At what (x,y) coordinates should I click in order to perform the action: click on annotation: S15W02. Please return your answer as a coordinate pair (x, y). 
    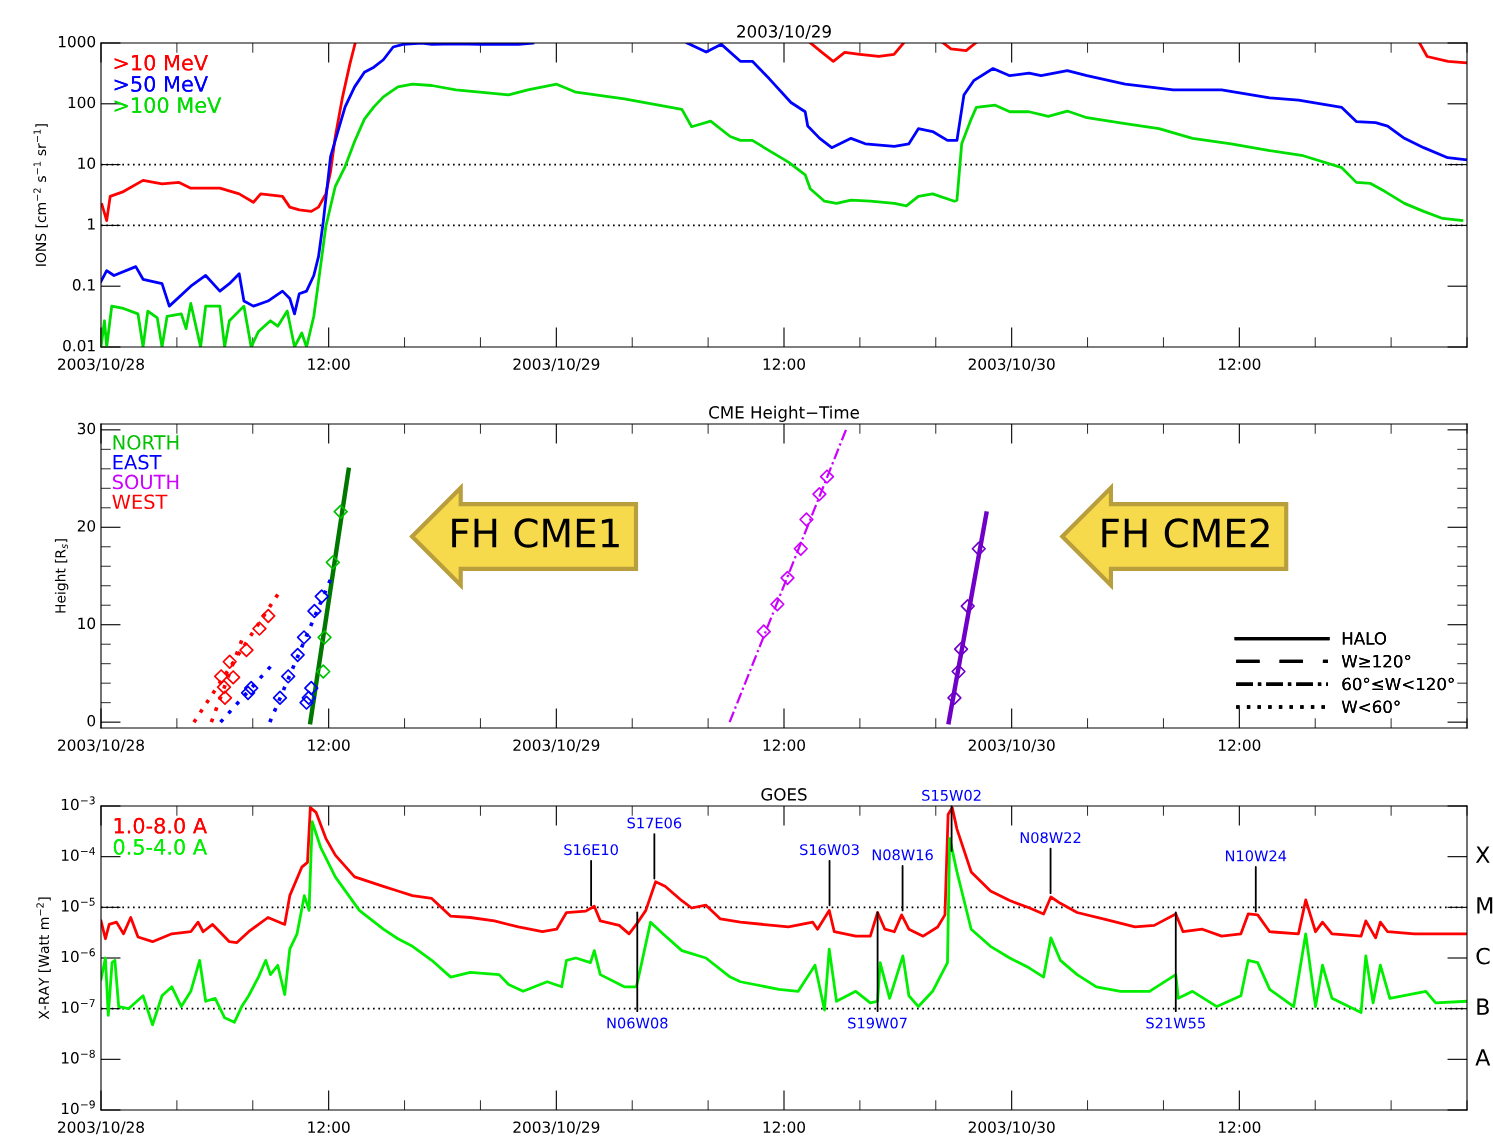
    Looking at the image, I should click on (951, 795).